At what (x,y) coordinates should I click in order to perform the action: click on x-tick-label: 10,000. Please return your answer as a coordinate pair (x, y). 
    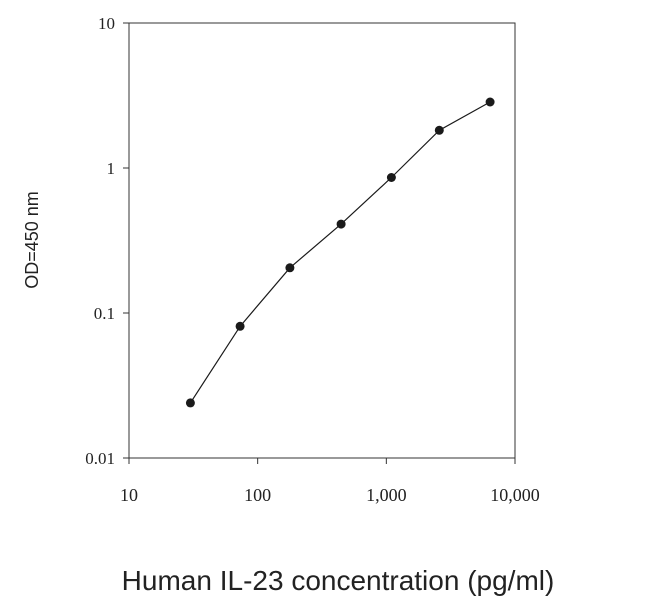
    Looking at the image, I should click on (515, 495).